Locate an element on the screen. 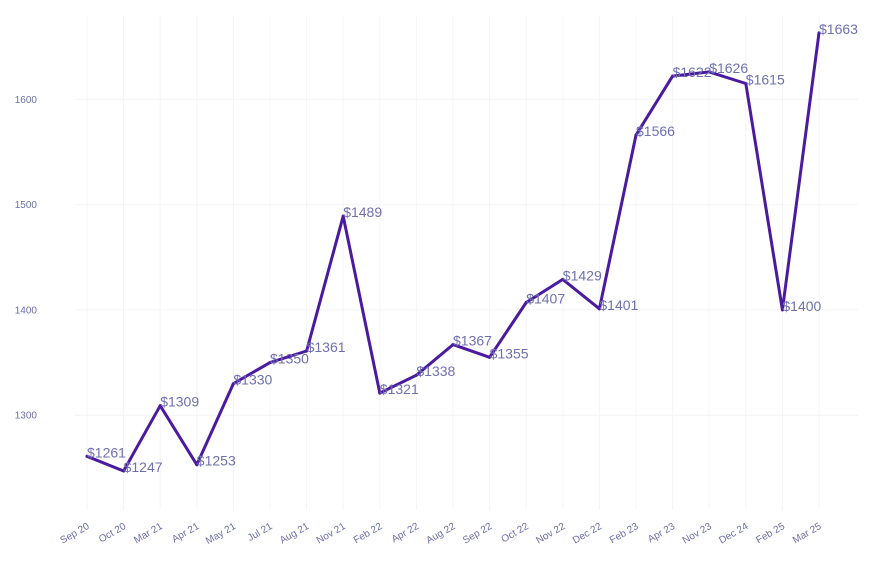 This screenshot has height=565, width=873. data-label: $1261 is located at coordinates (106, 452).